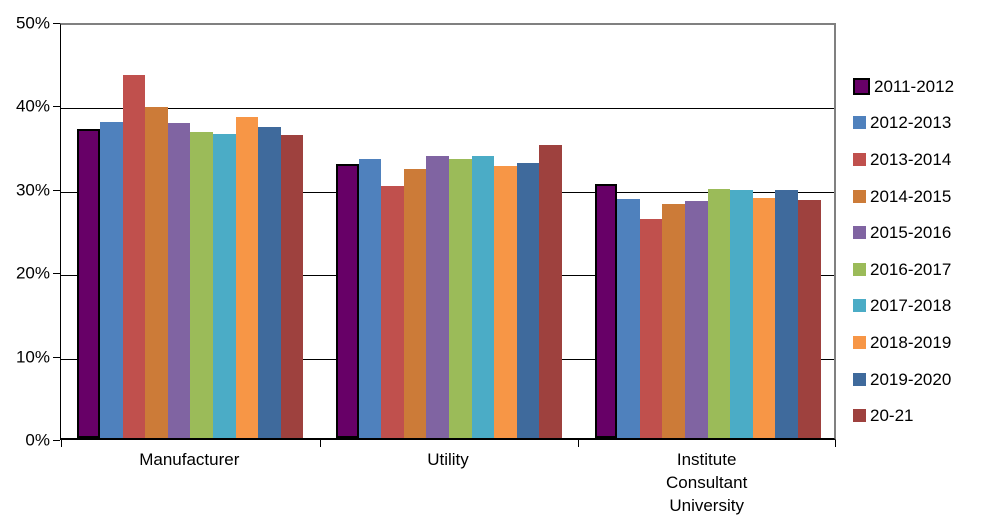  What do you see at coordinates (37, 440) in the screenshot?
I see `y-axis-label-0%: 0%` at bounding box center [37, 440].